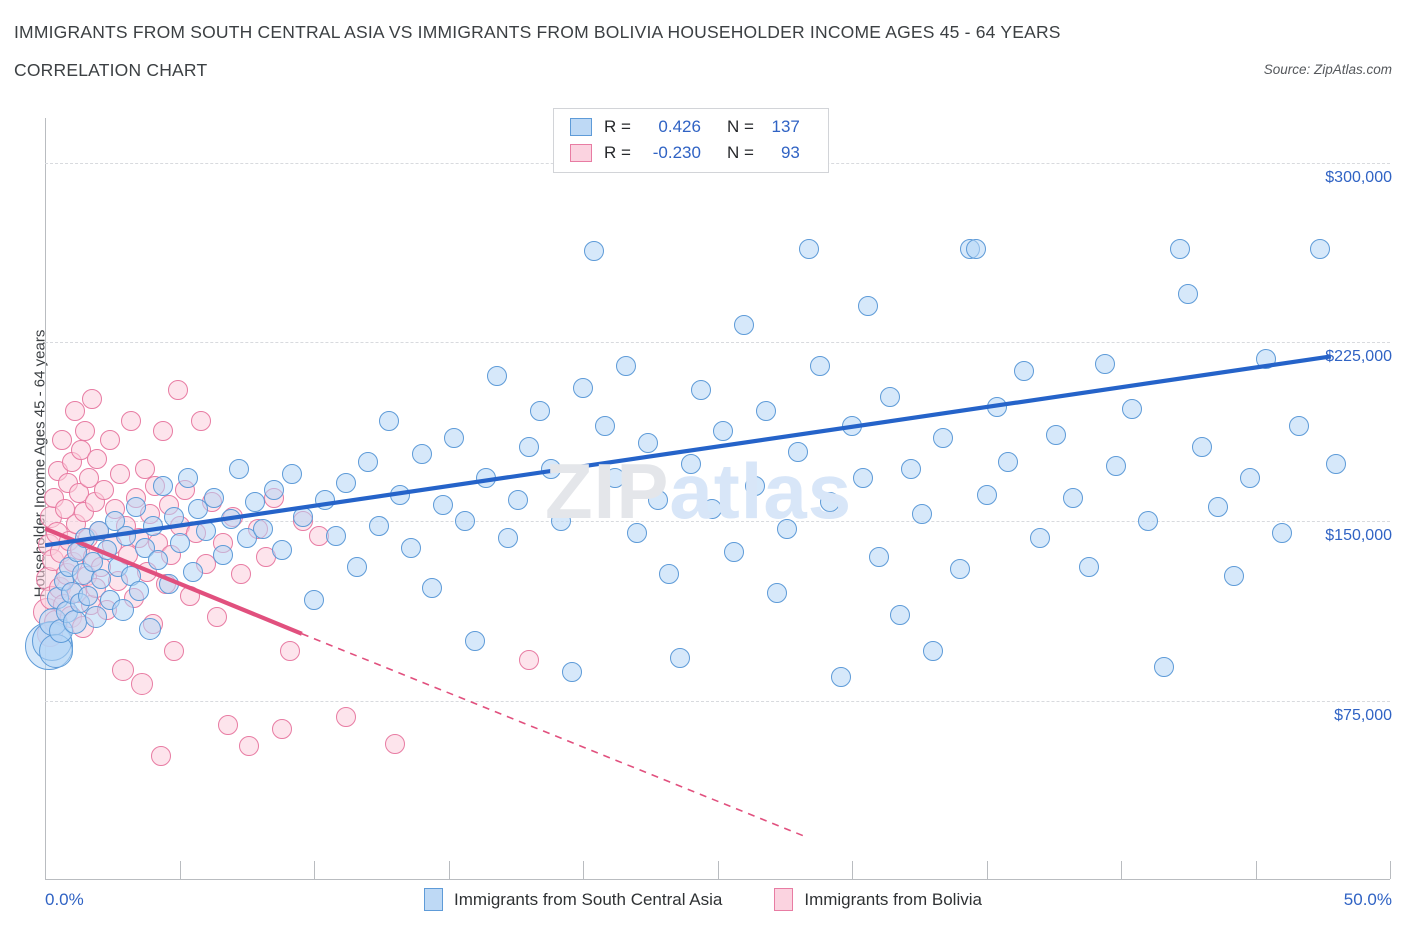  I want to click on legend-item-south-central-asia: Immigrants from South Central Asia, so click(573, 899).